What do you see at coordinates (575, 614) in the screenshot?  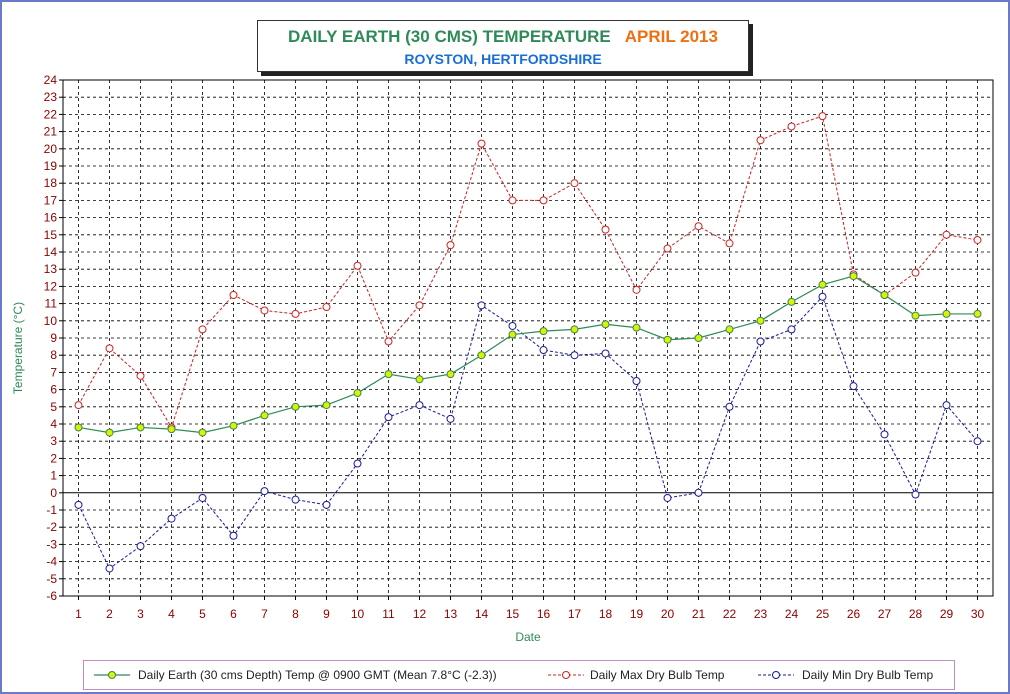 I see `x-tick-label: 17` at bounding box center [575, 614].